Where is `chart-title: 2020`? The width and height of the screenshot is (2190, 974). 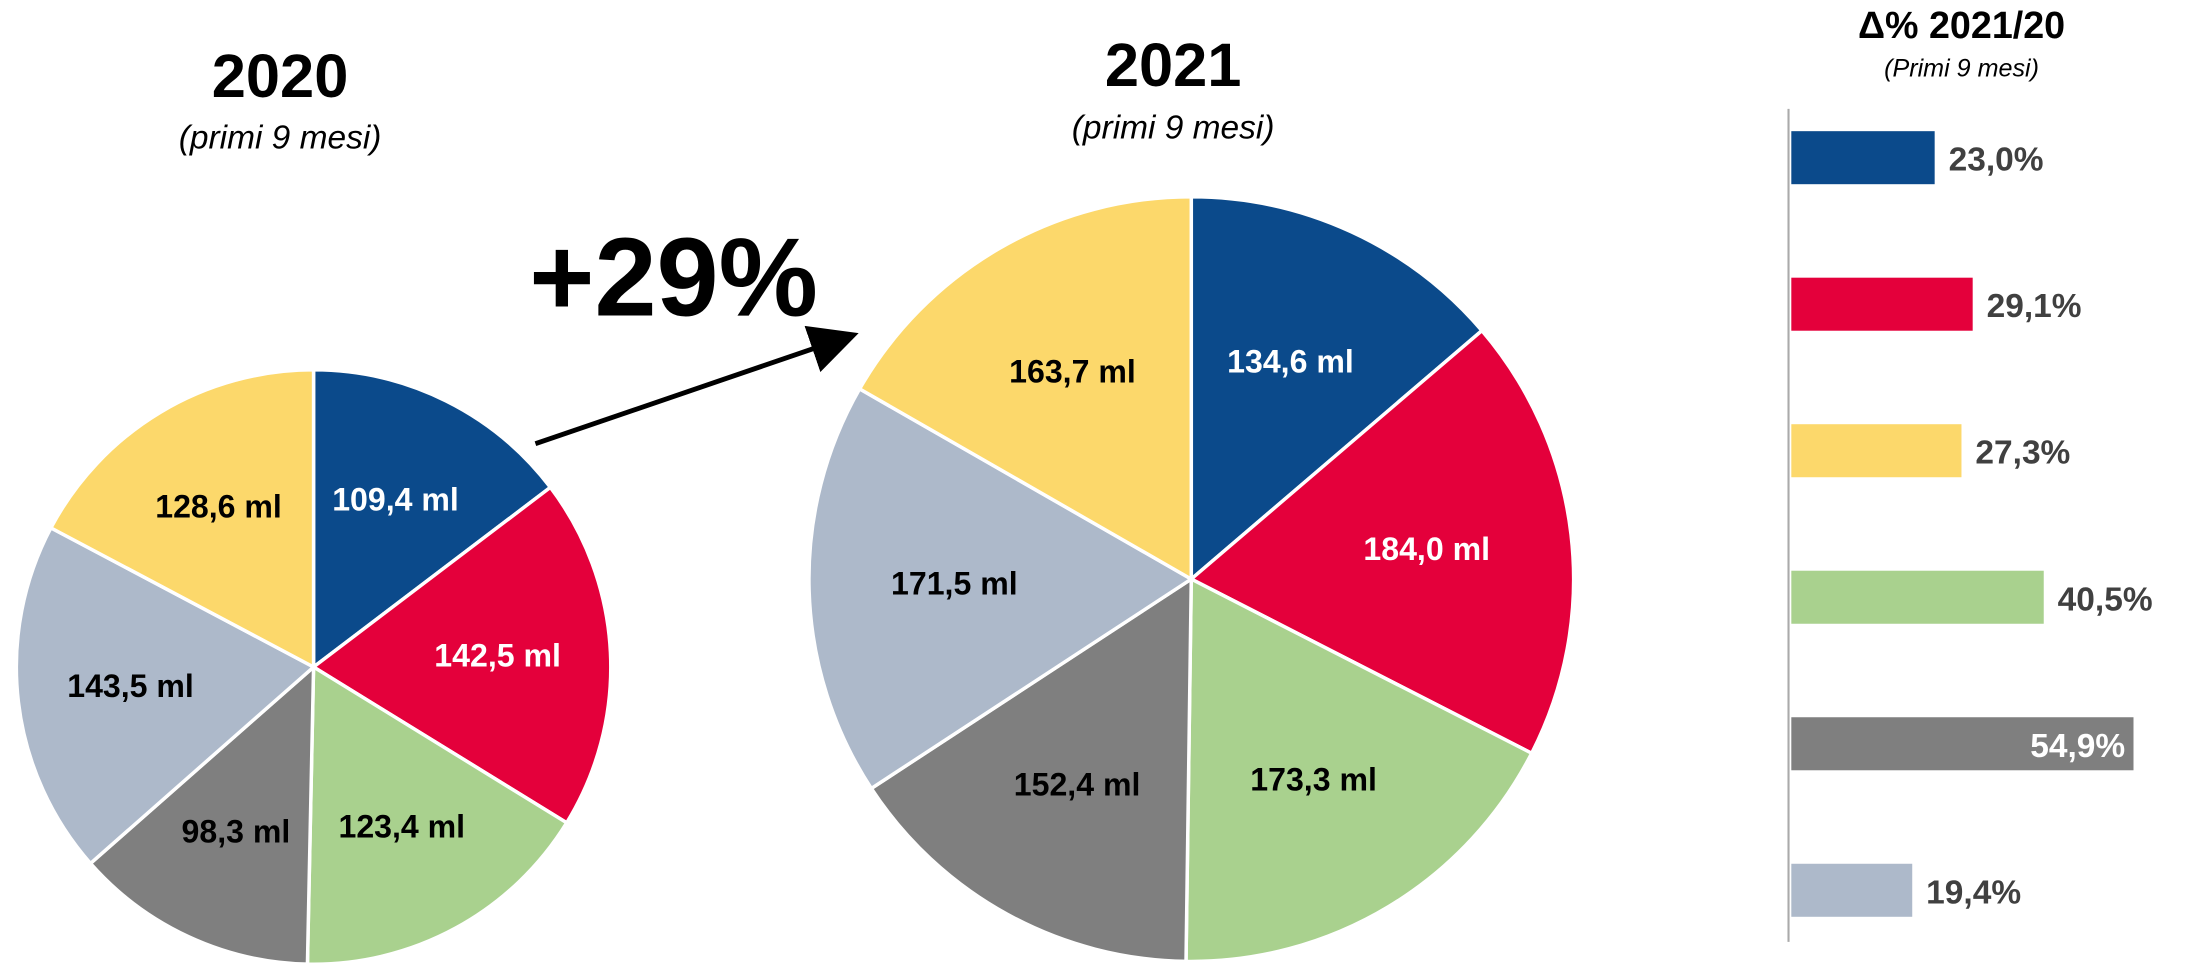 chart-title: 2020 is located at coordinates (280, 76).